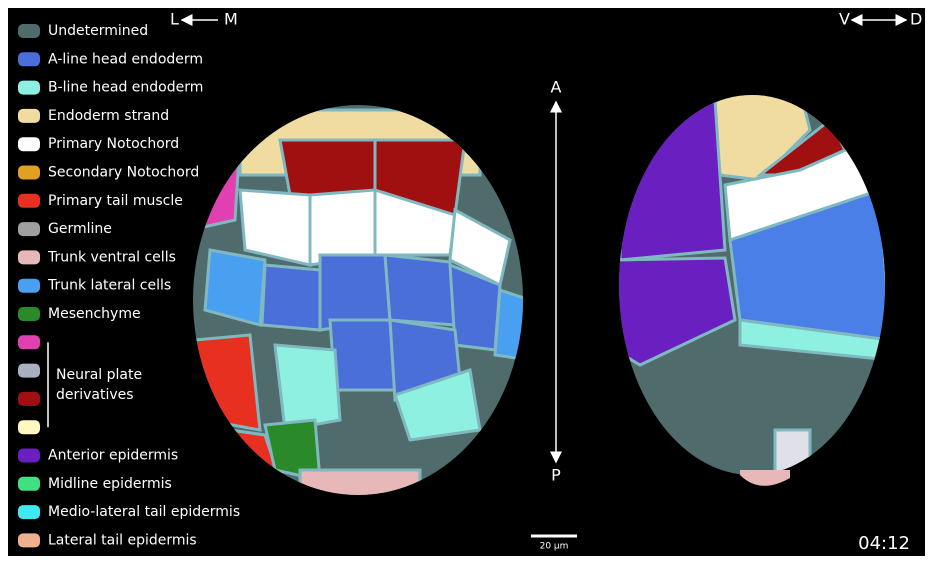  What do you see at coordinates (99, 375) in the screenshot?
I see `legend-label: Neural plate` at bounding box center [99, 375].